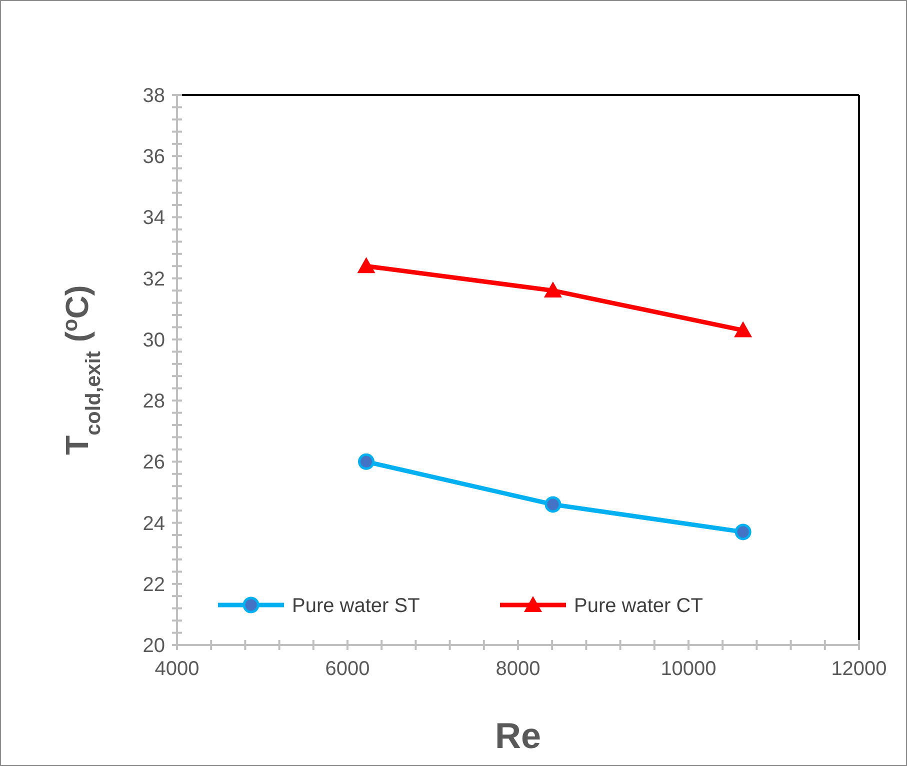  What do you see at coordinates (859, 669) in the screenshot?
I see `x-tick-label: 12000` at bounding box center [859, 669].